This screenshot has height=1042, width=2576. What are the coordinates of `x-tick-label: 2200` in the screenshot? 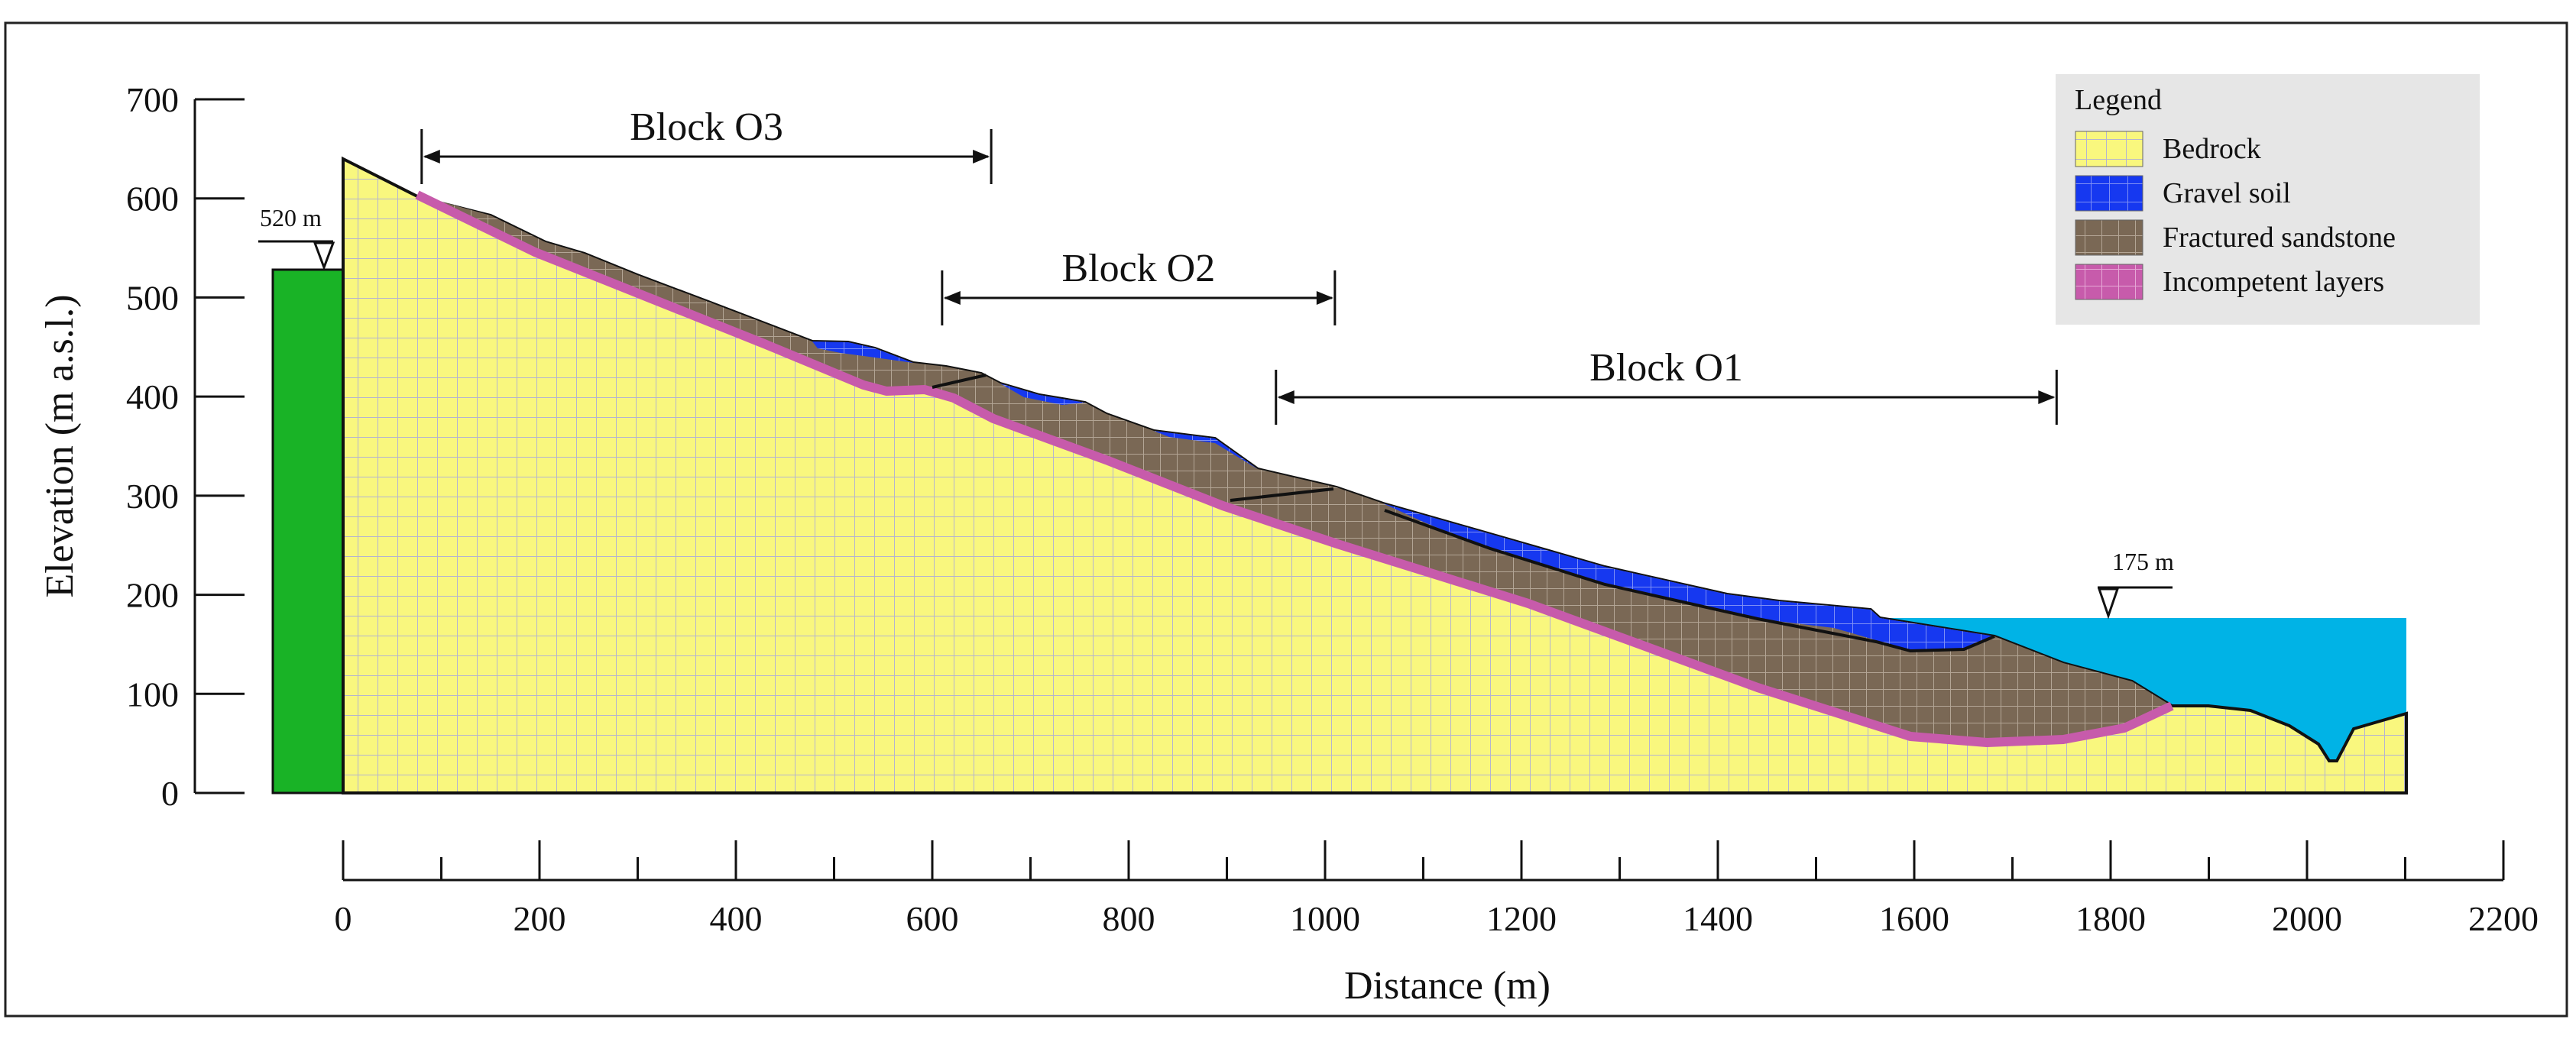 It's located at (2503, 918).